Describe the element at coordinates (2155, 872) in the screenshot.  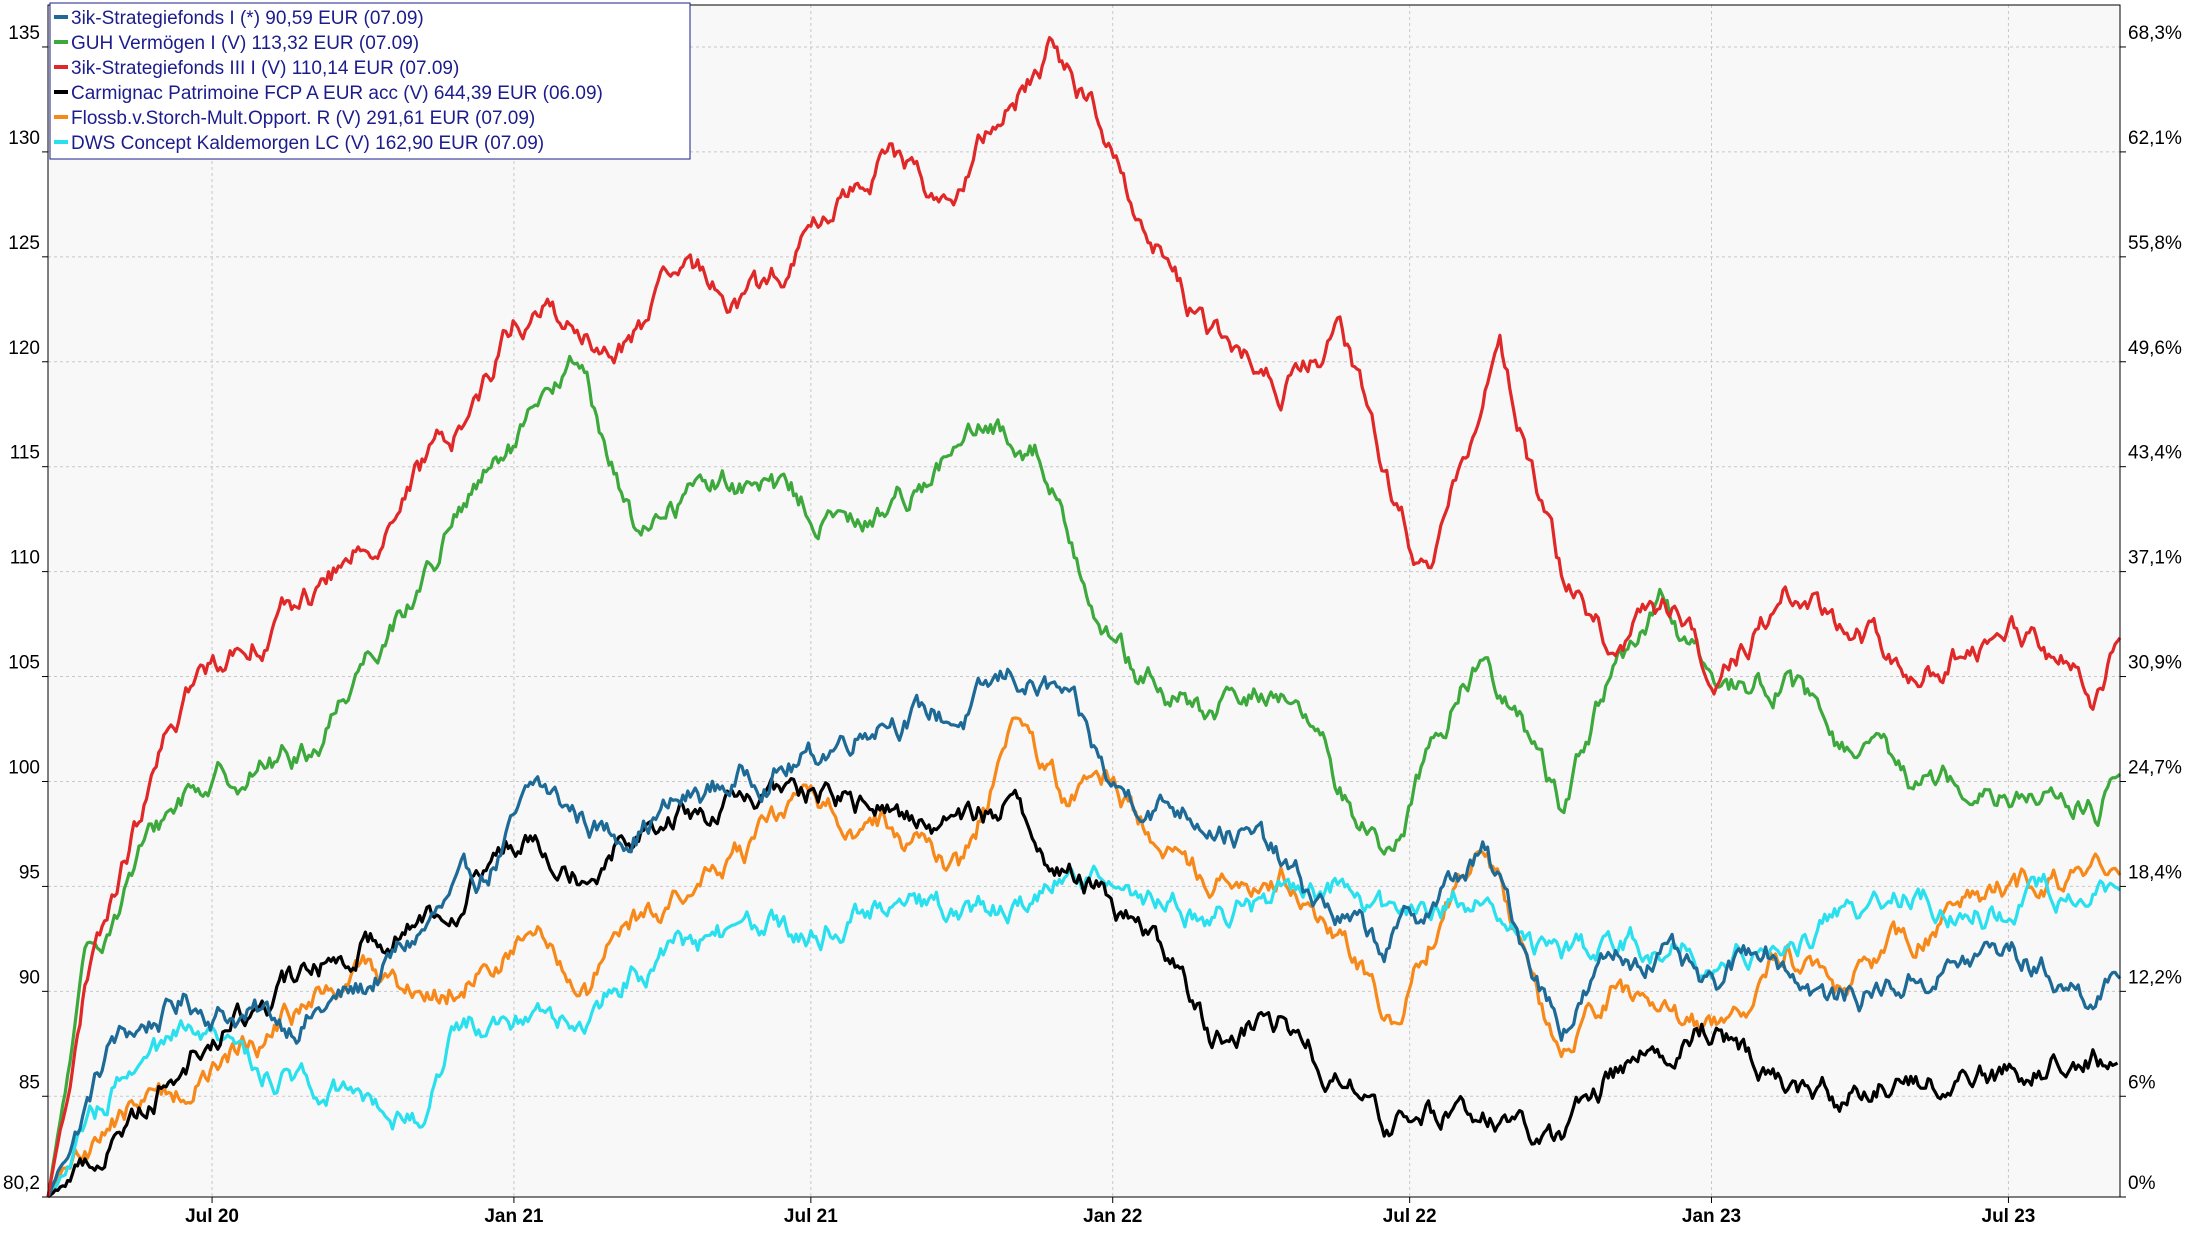
I see `y-right-tick-label: 18,4%` at that location.